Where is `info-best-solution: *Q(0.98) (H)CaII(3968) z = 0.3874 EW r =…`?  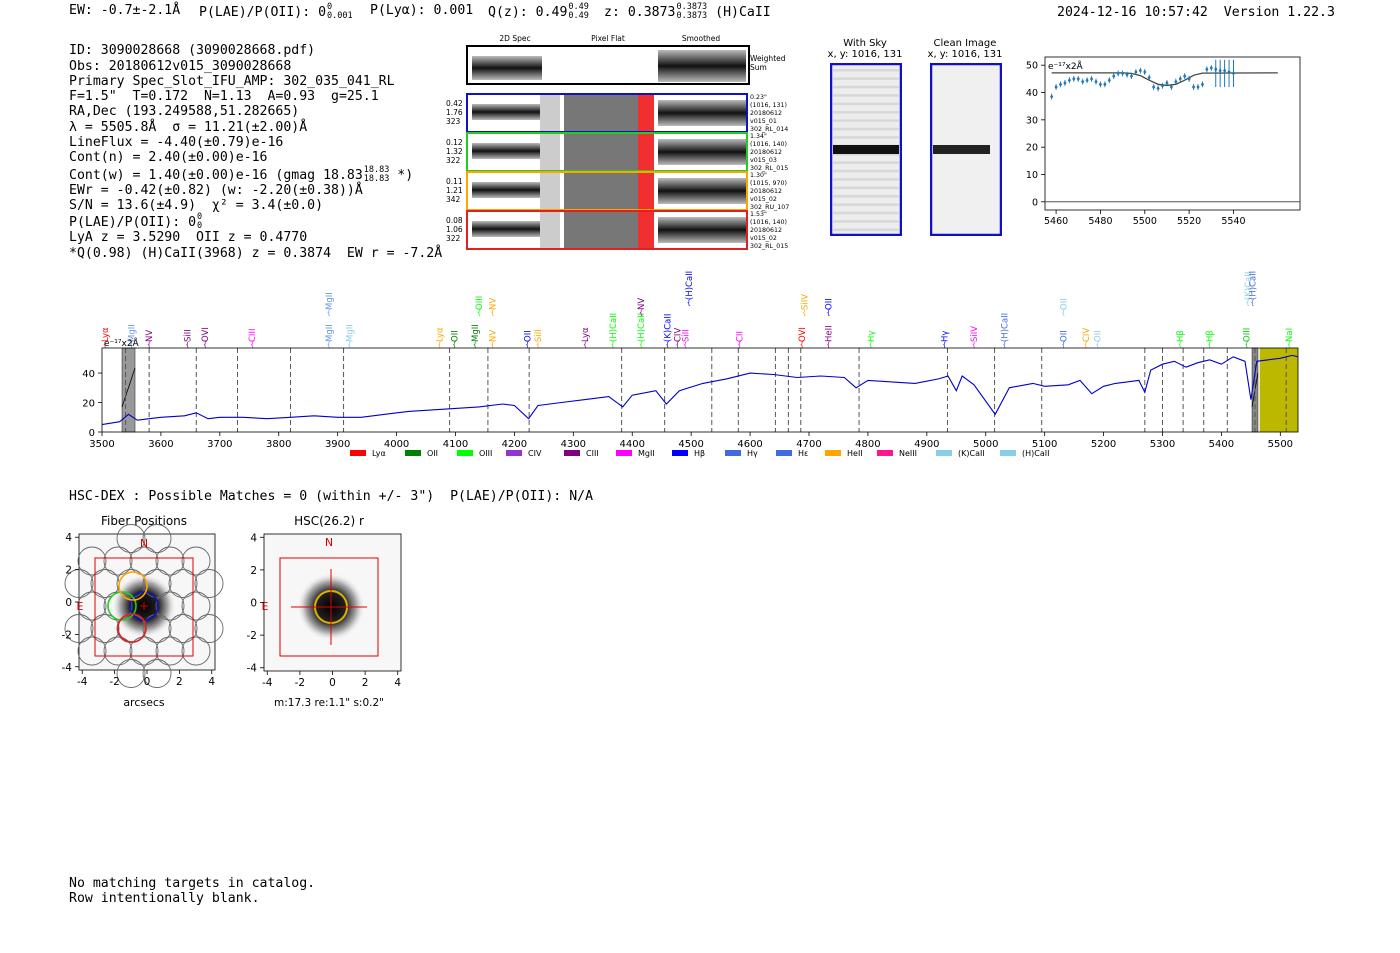
info-best-solution: *Q(0.98) (H)CaII(3968) z = 0.3874 EW r =… is located at coordinates (256, 253).